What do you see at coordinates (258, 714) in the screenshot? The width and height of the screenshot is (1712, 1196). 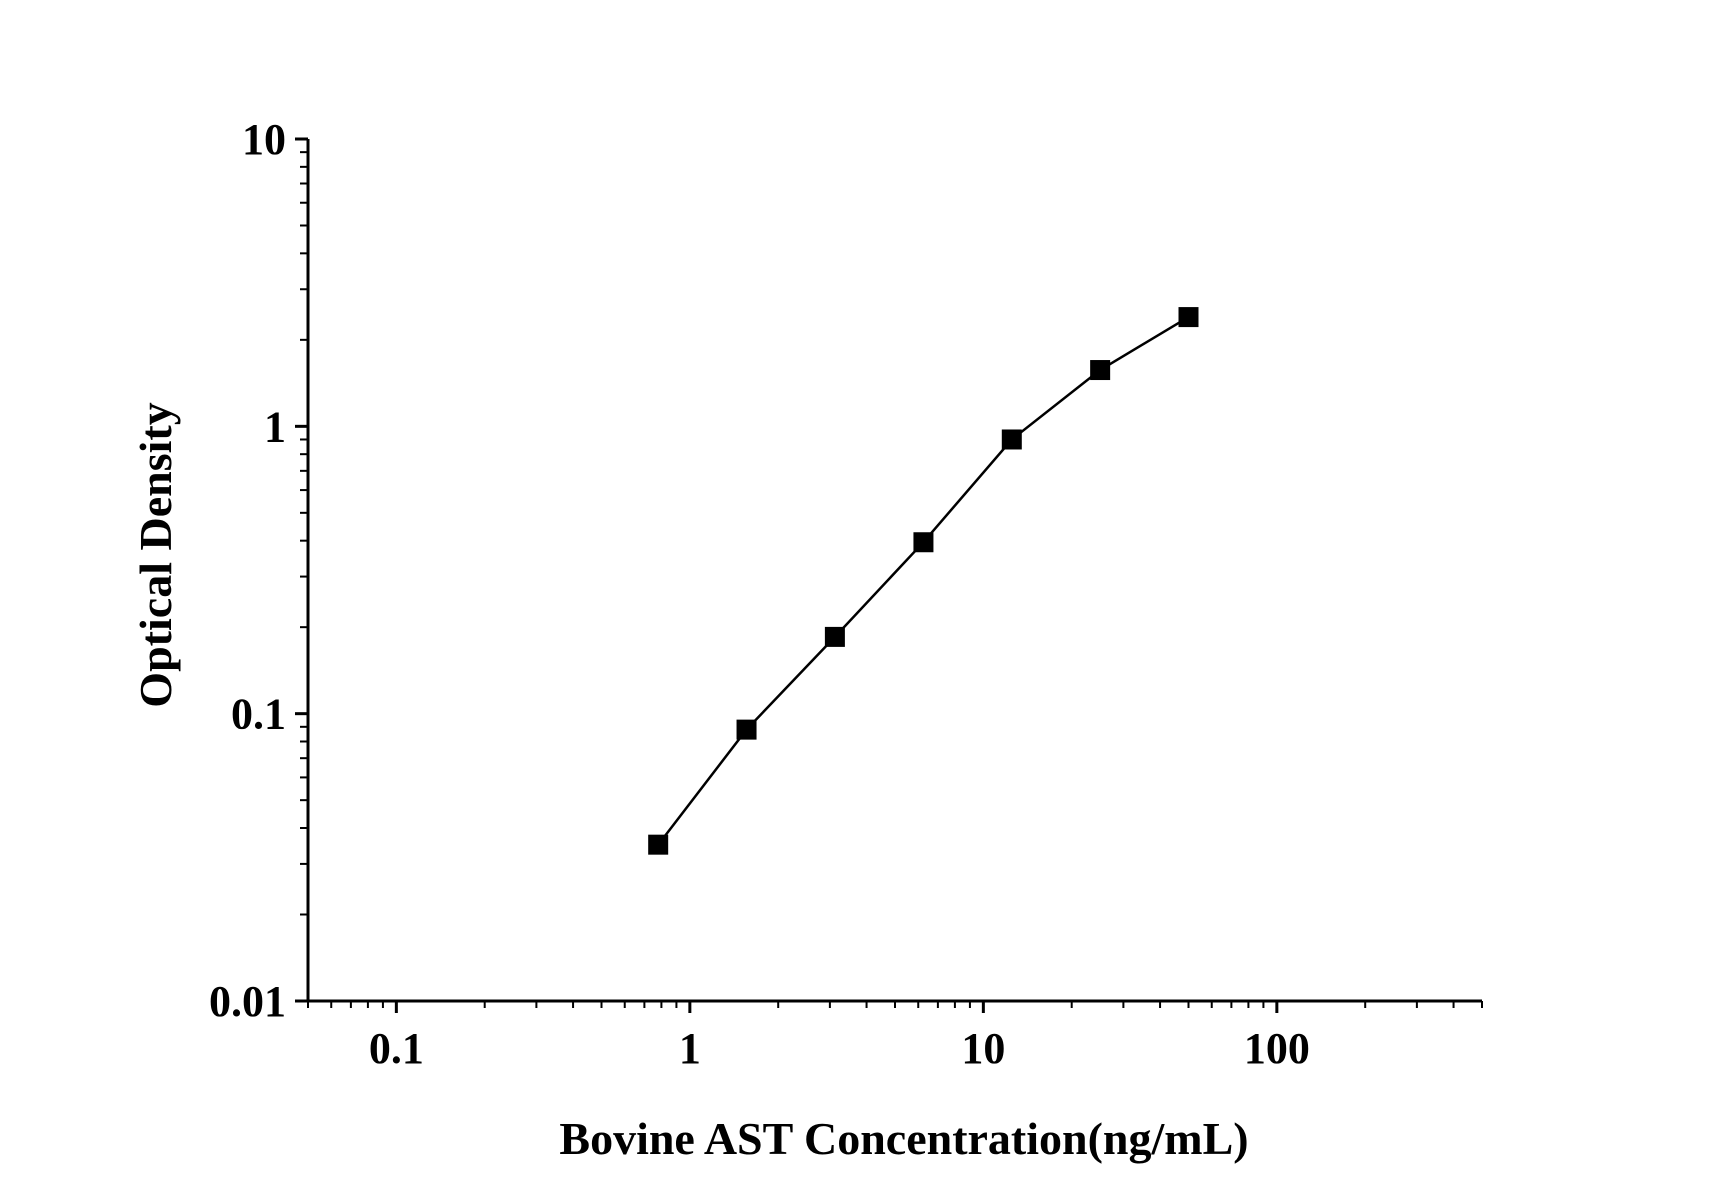 I see `y-tick-label: 0.1` at bounding box center [258, 714].